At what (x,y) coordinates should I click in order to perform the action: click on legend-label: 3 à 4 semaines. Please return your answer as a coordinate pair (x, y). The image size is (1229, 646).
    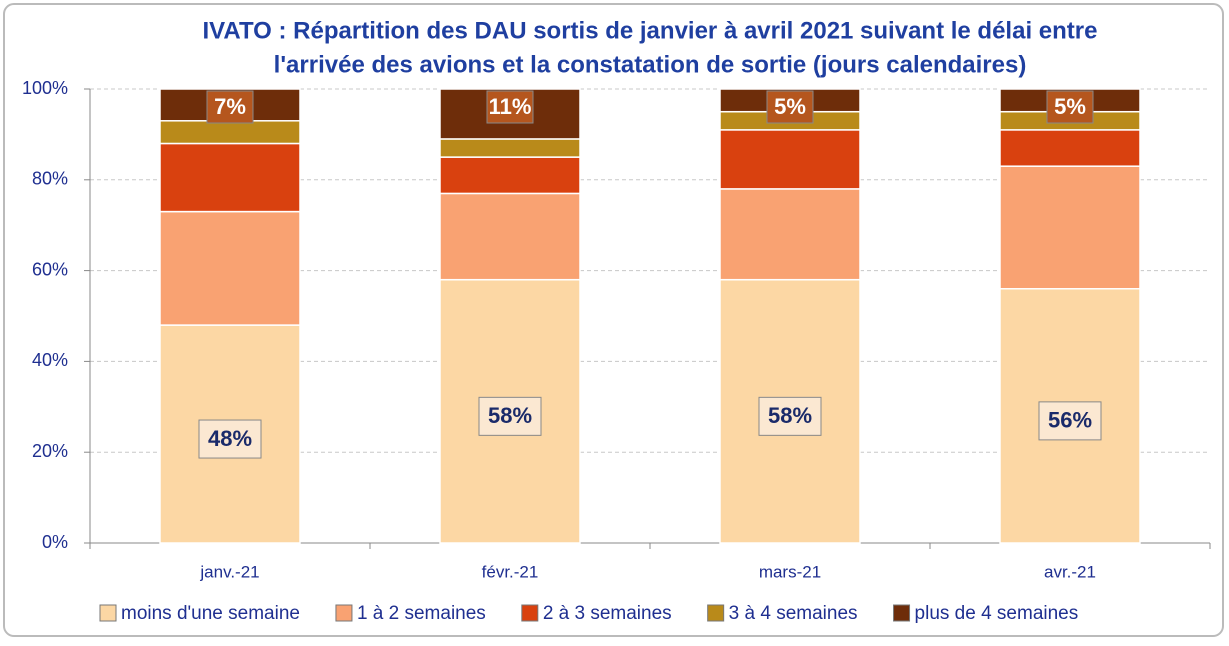
    Looking at the image, I should click on (793, 613).